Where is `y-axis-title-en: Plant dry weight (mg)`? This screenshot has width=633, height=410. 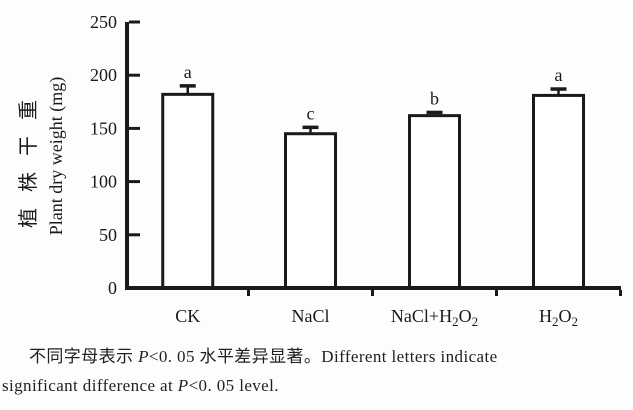 y-axis-title-en: Plant dry weight (mg) is located at coordinates (56, 156).